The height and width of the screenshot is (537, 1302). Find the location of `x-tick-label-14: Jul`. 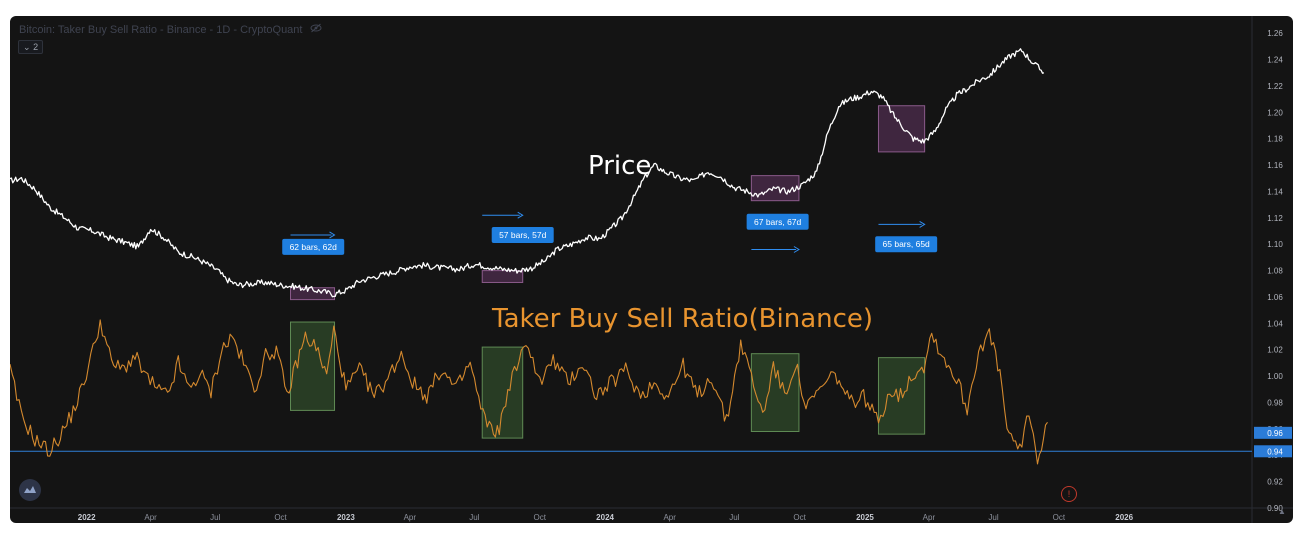

x-tick-label-14: Jul is located at coordinates (993, 517).